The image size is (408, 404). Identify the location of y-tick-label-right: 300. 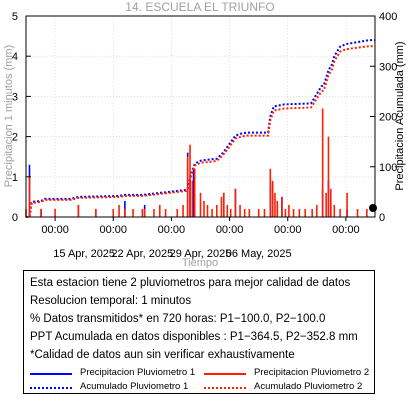
(388, 67).